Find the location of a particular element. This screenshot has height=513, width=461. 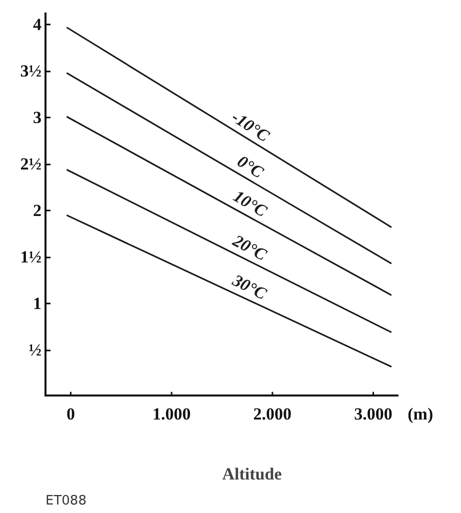

text: -10°C is located at coordinates (251, 126).